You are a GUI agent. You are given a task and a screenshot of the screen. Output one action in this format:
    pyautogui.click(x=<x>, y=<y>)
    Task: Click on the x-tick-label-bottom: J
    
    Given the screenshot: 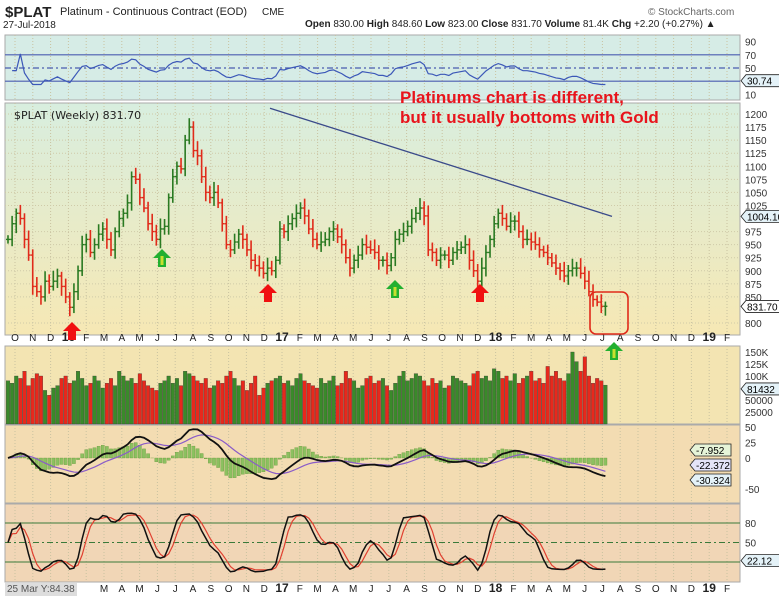 What is the action you would take?
    pyautogui.click(x=371, y=589)
    